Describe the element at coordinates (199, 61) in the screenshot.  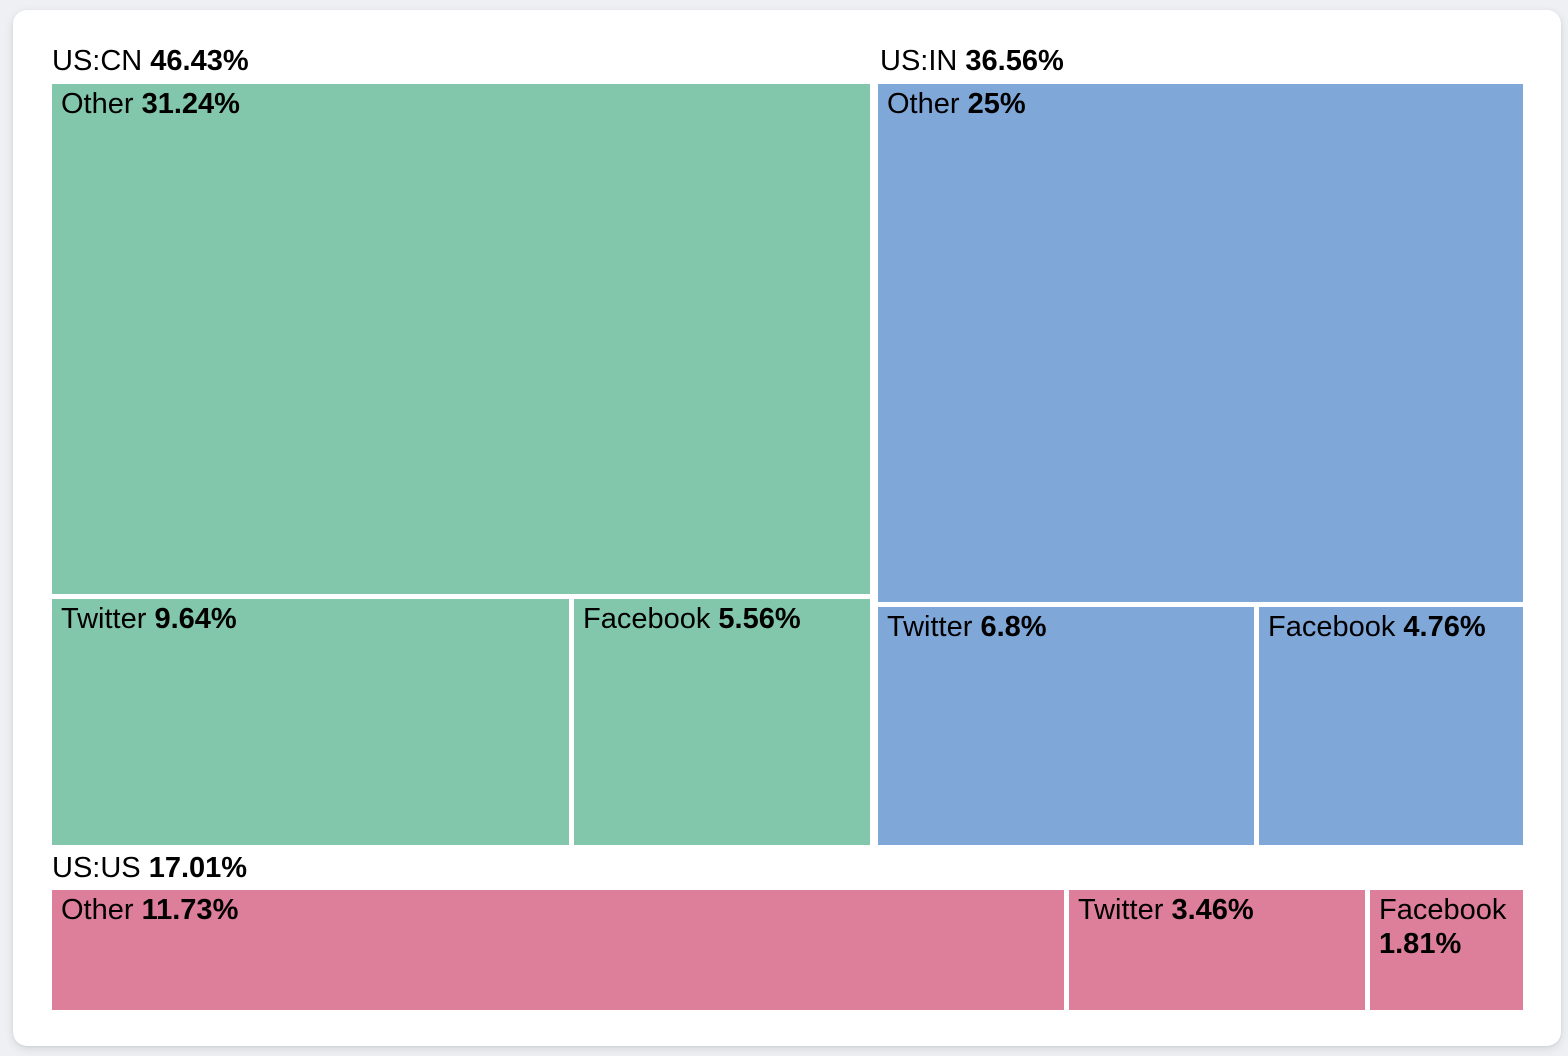
I see `group-value: 46.43%` at that location.